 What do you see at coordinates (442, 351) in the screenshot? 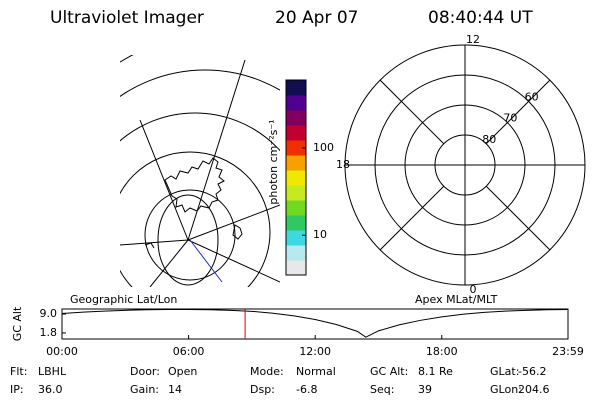
I see `x-tick-label: 18:00` at bounding box center [442, 351].